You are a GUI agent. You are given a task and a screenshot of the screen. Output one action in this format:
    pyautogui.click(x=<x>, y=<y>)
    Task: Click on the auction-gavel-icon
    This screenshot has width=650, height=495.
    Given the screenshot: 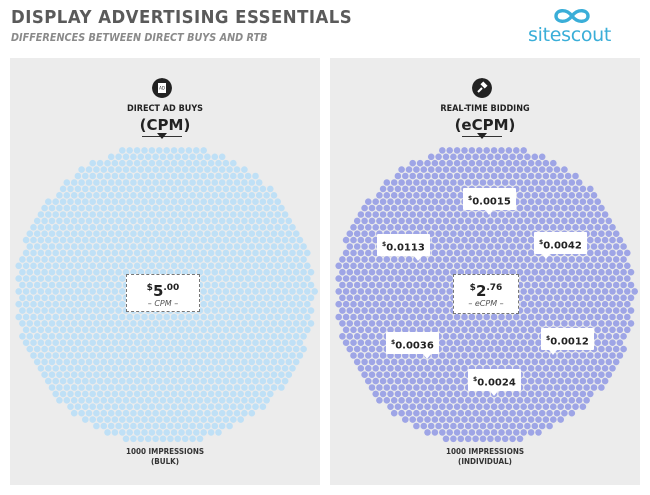 What is the action you would take?
    pyautogui.click(x=482, y=88)
    